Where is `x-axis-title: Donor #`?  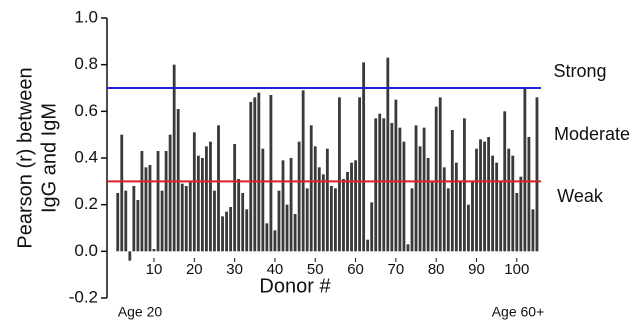 x-axis-title: Donor # is located at coordinates (295, 286).